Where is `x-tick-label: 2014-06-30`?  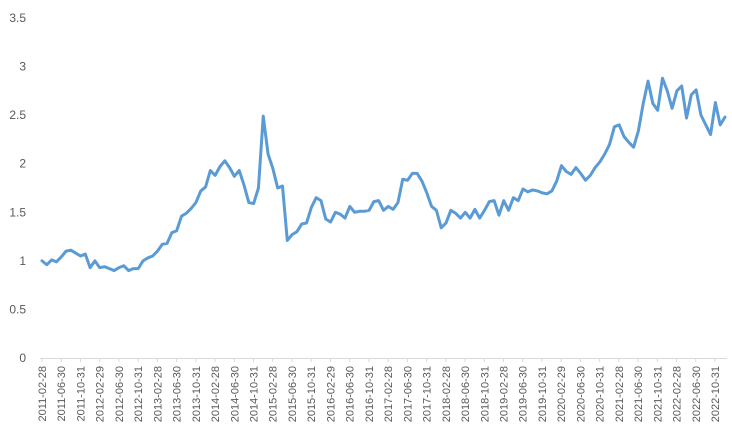
x-tick-label: 2014-06-30 is located at coordinates (235, 394).